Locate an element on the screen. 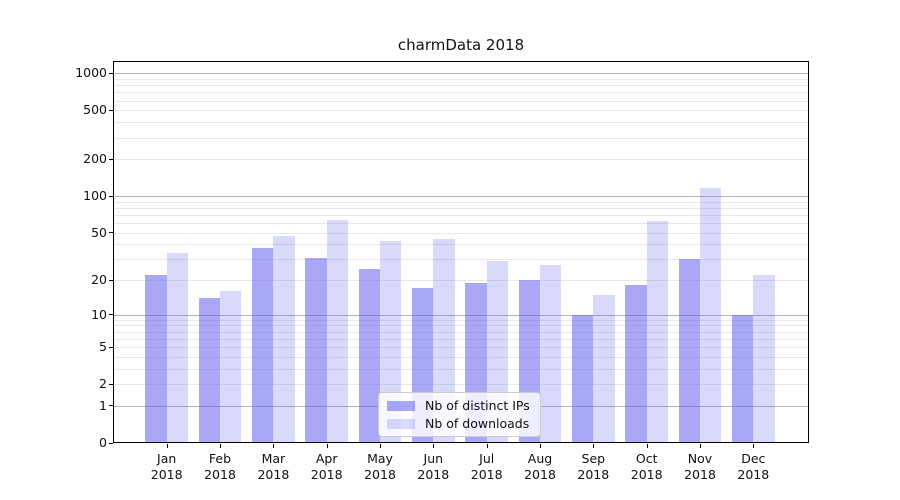 The width and height of the screenshot is (900, 500). legend-item-downloads: Nb of downloads is located at coordinates (458, 423).